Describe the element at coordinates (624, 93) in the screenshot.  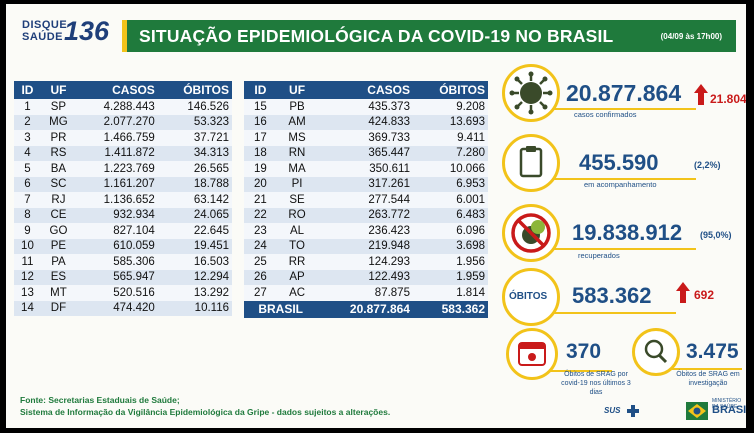
I see `confirmed-value: 20.877.864` at that location.